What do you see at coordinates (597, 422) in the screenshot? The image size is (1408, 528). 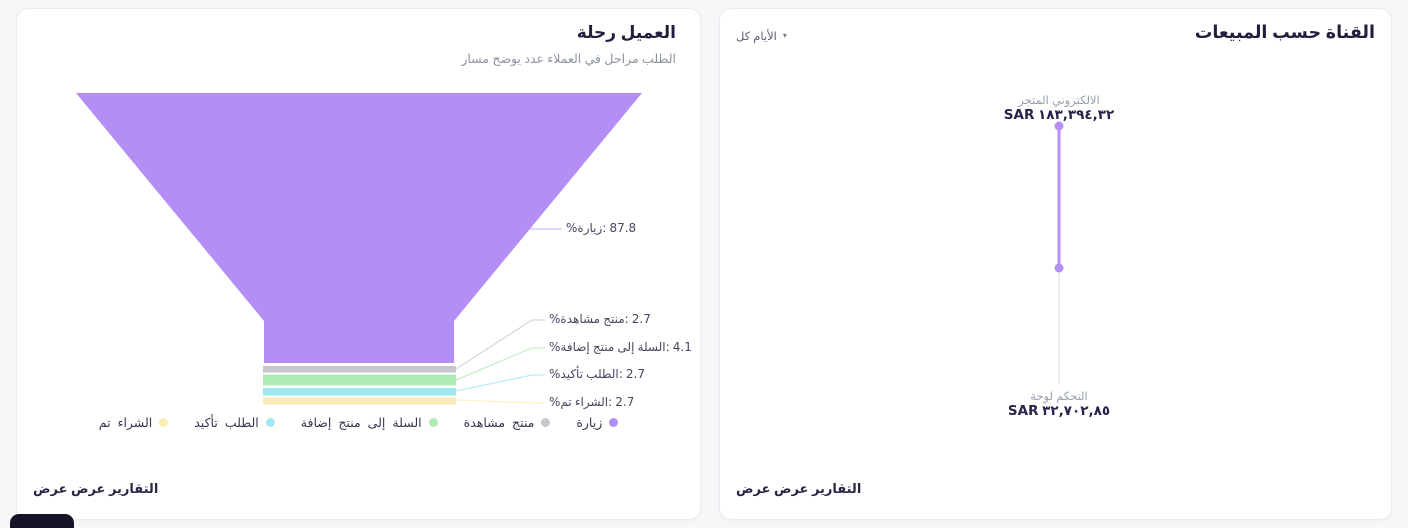 I see `legend-item: زيارة` at bounding box center [597, 422].